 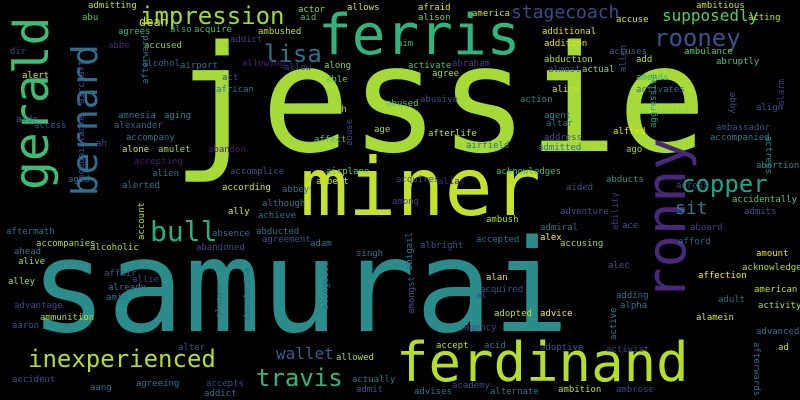 I want to click on word: alias, so click(x=452, y=182).